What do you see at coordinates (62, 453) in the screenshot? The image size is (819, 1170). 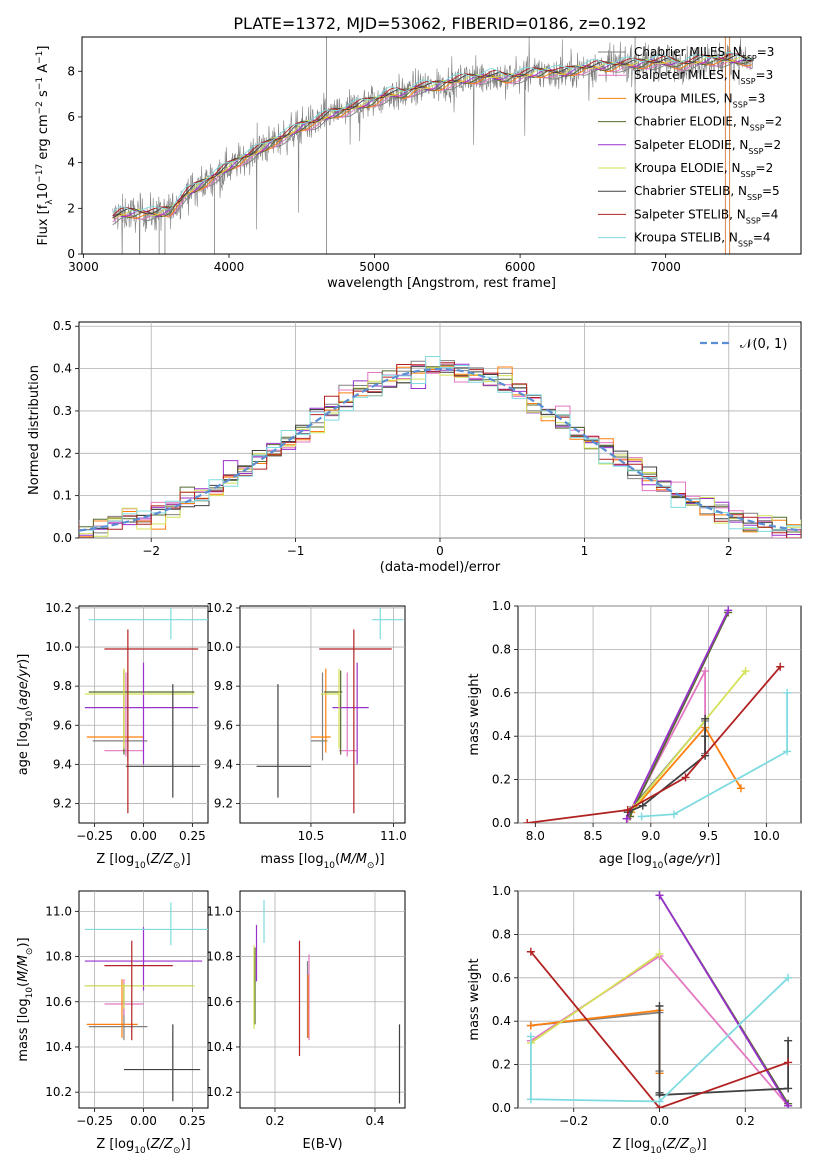 I see `y-tick-label-2: 0.2` at bounding box center [62, 453].